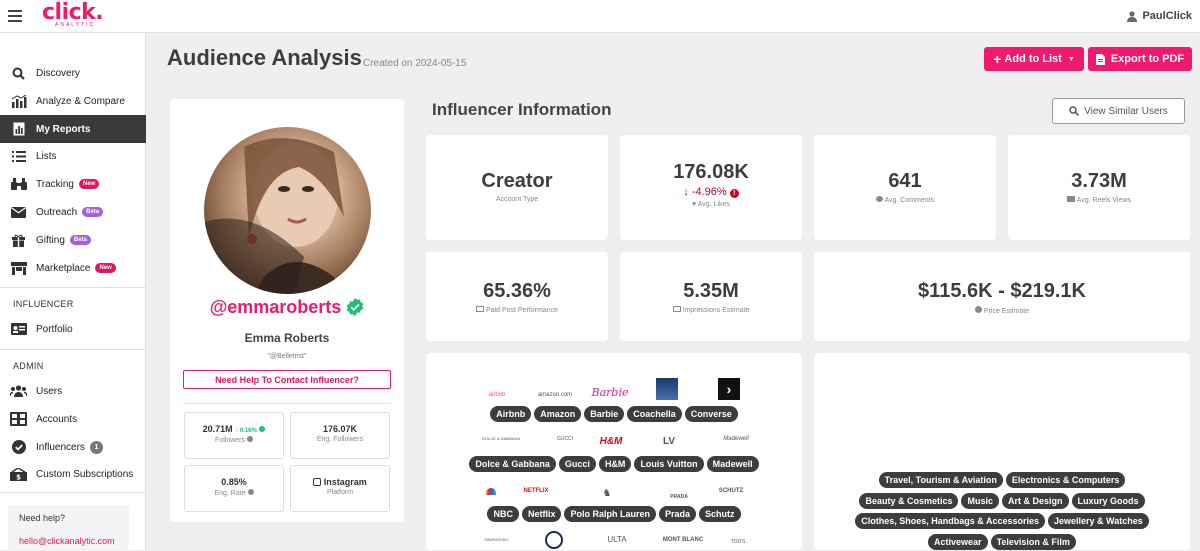 The width and height of the screenshot is (1200, 551). What do you see at coordinates (287, 403) in the screenshot?
I see `divider` at bounding box center [287, 403].